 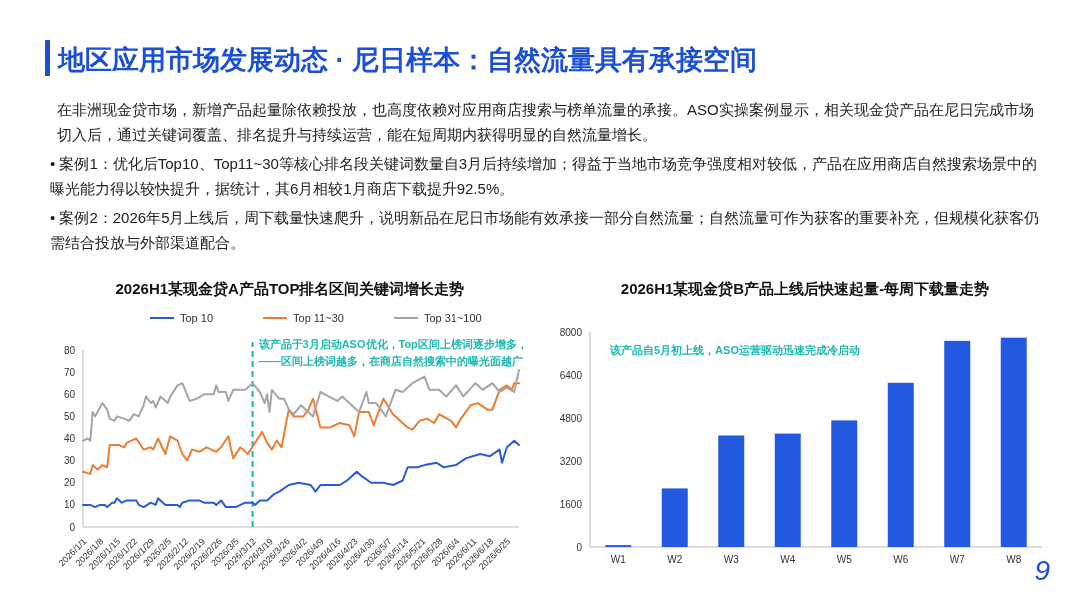 What do you see at coordinates (571, 461) in the screenshot?
I see `y-tick-label: 3200` at bounding box center [571, 461].